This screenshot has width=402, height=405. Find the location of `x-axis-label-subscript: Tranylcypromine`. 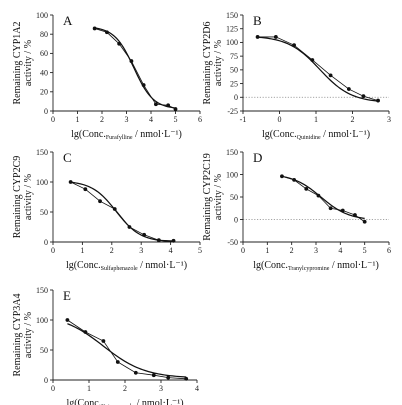

x-axis-label-subscript: Tranylcypromine is located at coordinates (309, 269).